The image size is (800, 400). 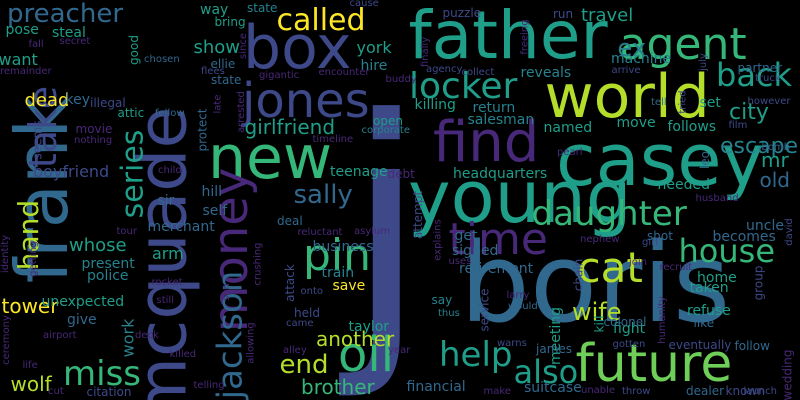 What do you see at coordinates (598, 324) in the screenshot?
I see `cloud-word: kill` at bounding box center [598, 324].